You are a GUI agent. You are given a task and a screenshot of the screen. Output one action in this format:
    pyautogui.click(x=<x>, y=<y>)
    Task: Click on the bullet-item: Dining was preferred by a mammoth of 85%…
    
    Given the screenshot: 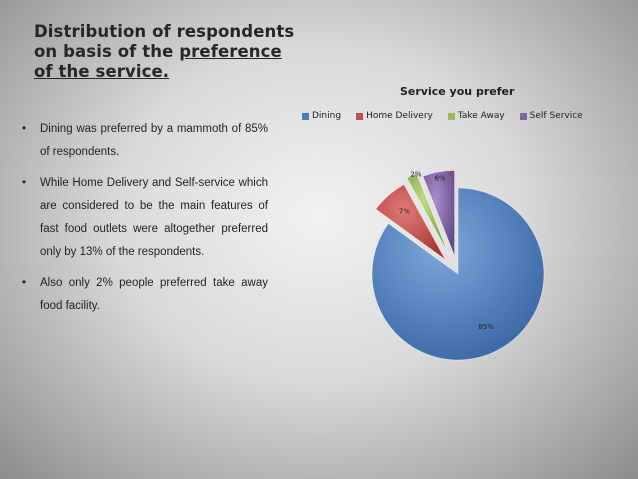 What is the action you would take?
    pyautogui.click(x=145, y=141)
    